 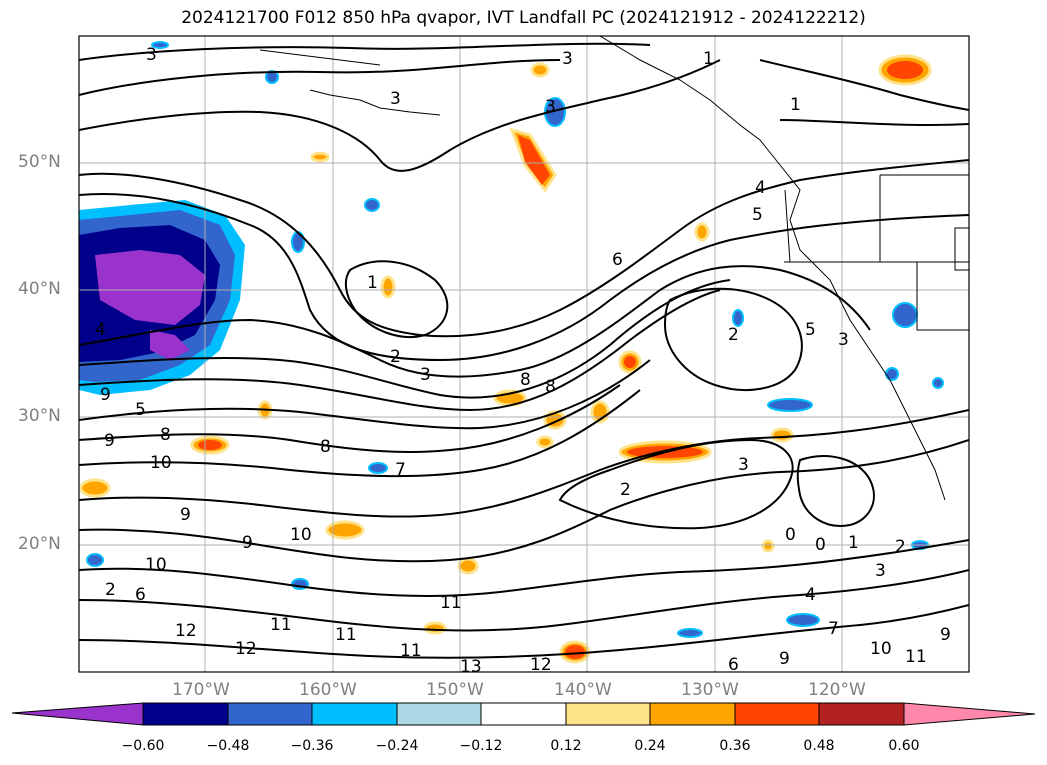 I want to click on colorbar-tick-label: −0.36, so click(x=312, y=746).